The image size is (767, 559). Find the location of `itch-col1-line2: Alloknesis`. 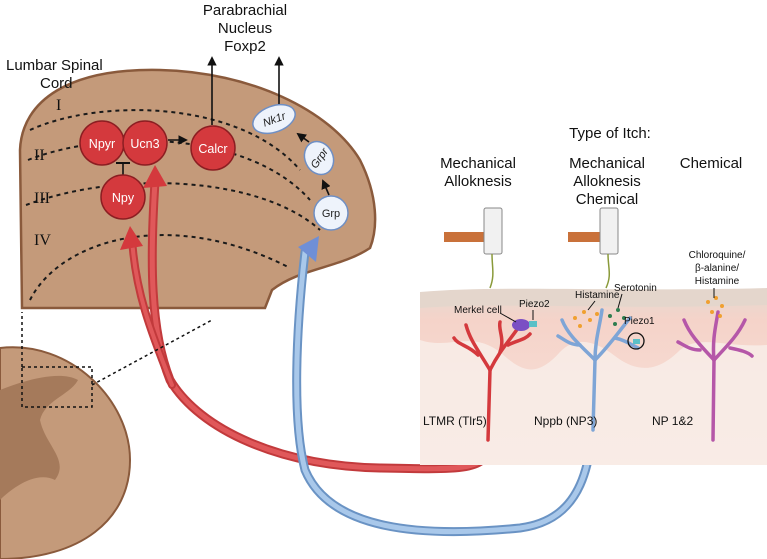

itch-col1-line2: Alloknesis is located at coordinates (478, 181).